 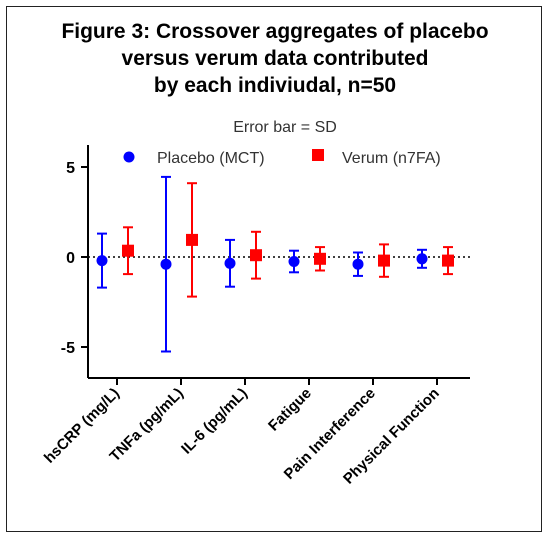 What do you see at coordinates (391, 158) in the screenshot?
I see `legend-verum-label: Verum (n7FA)` at bounding box center [391, 158].